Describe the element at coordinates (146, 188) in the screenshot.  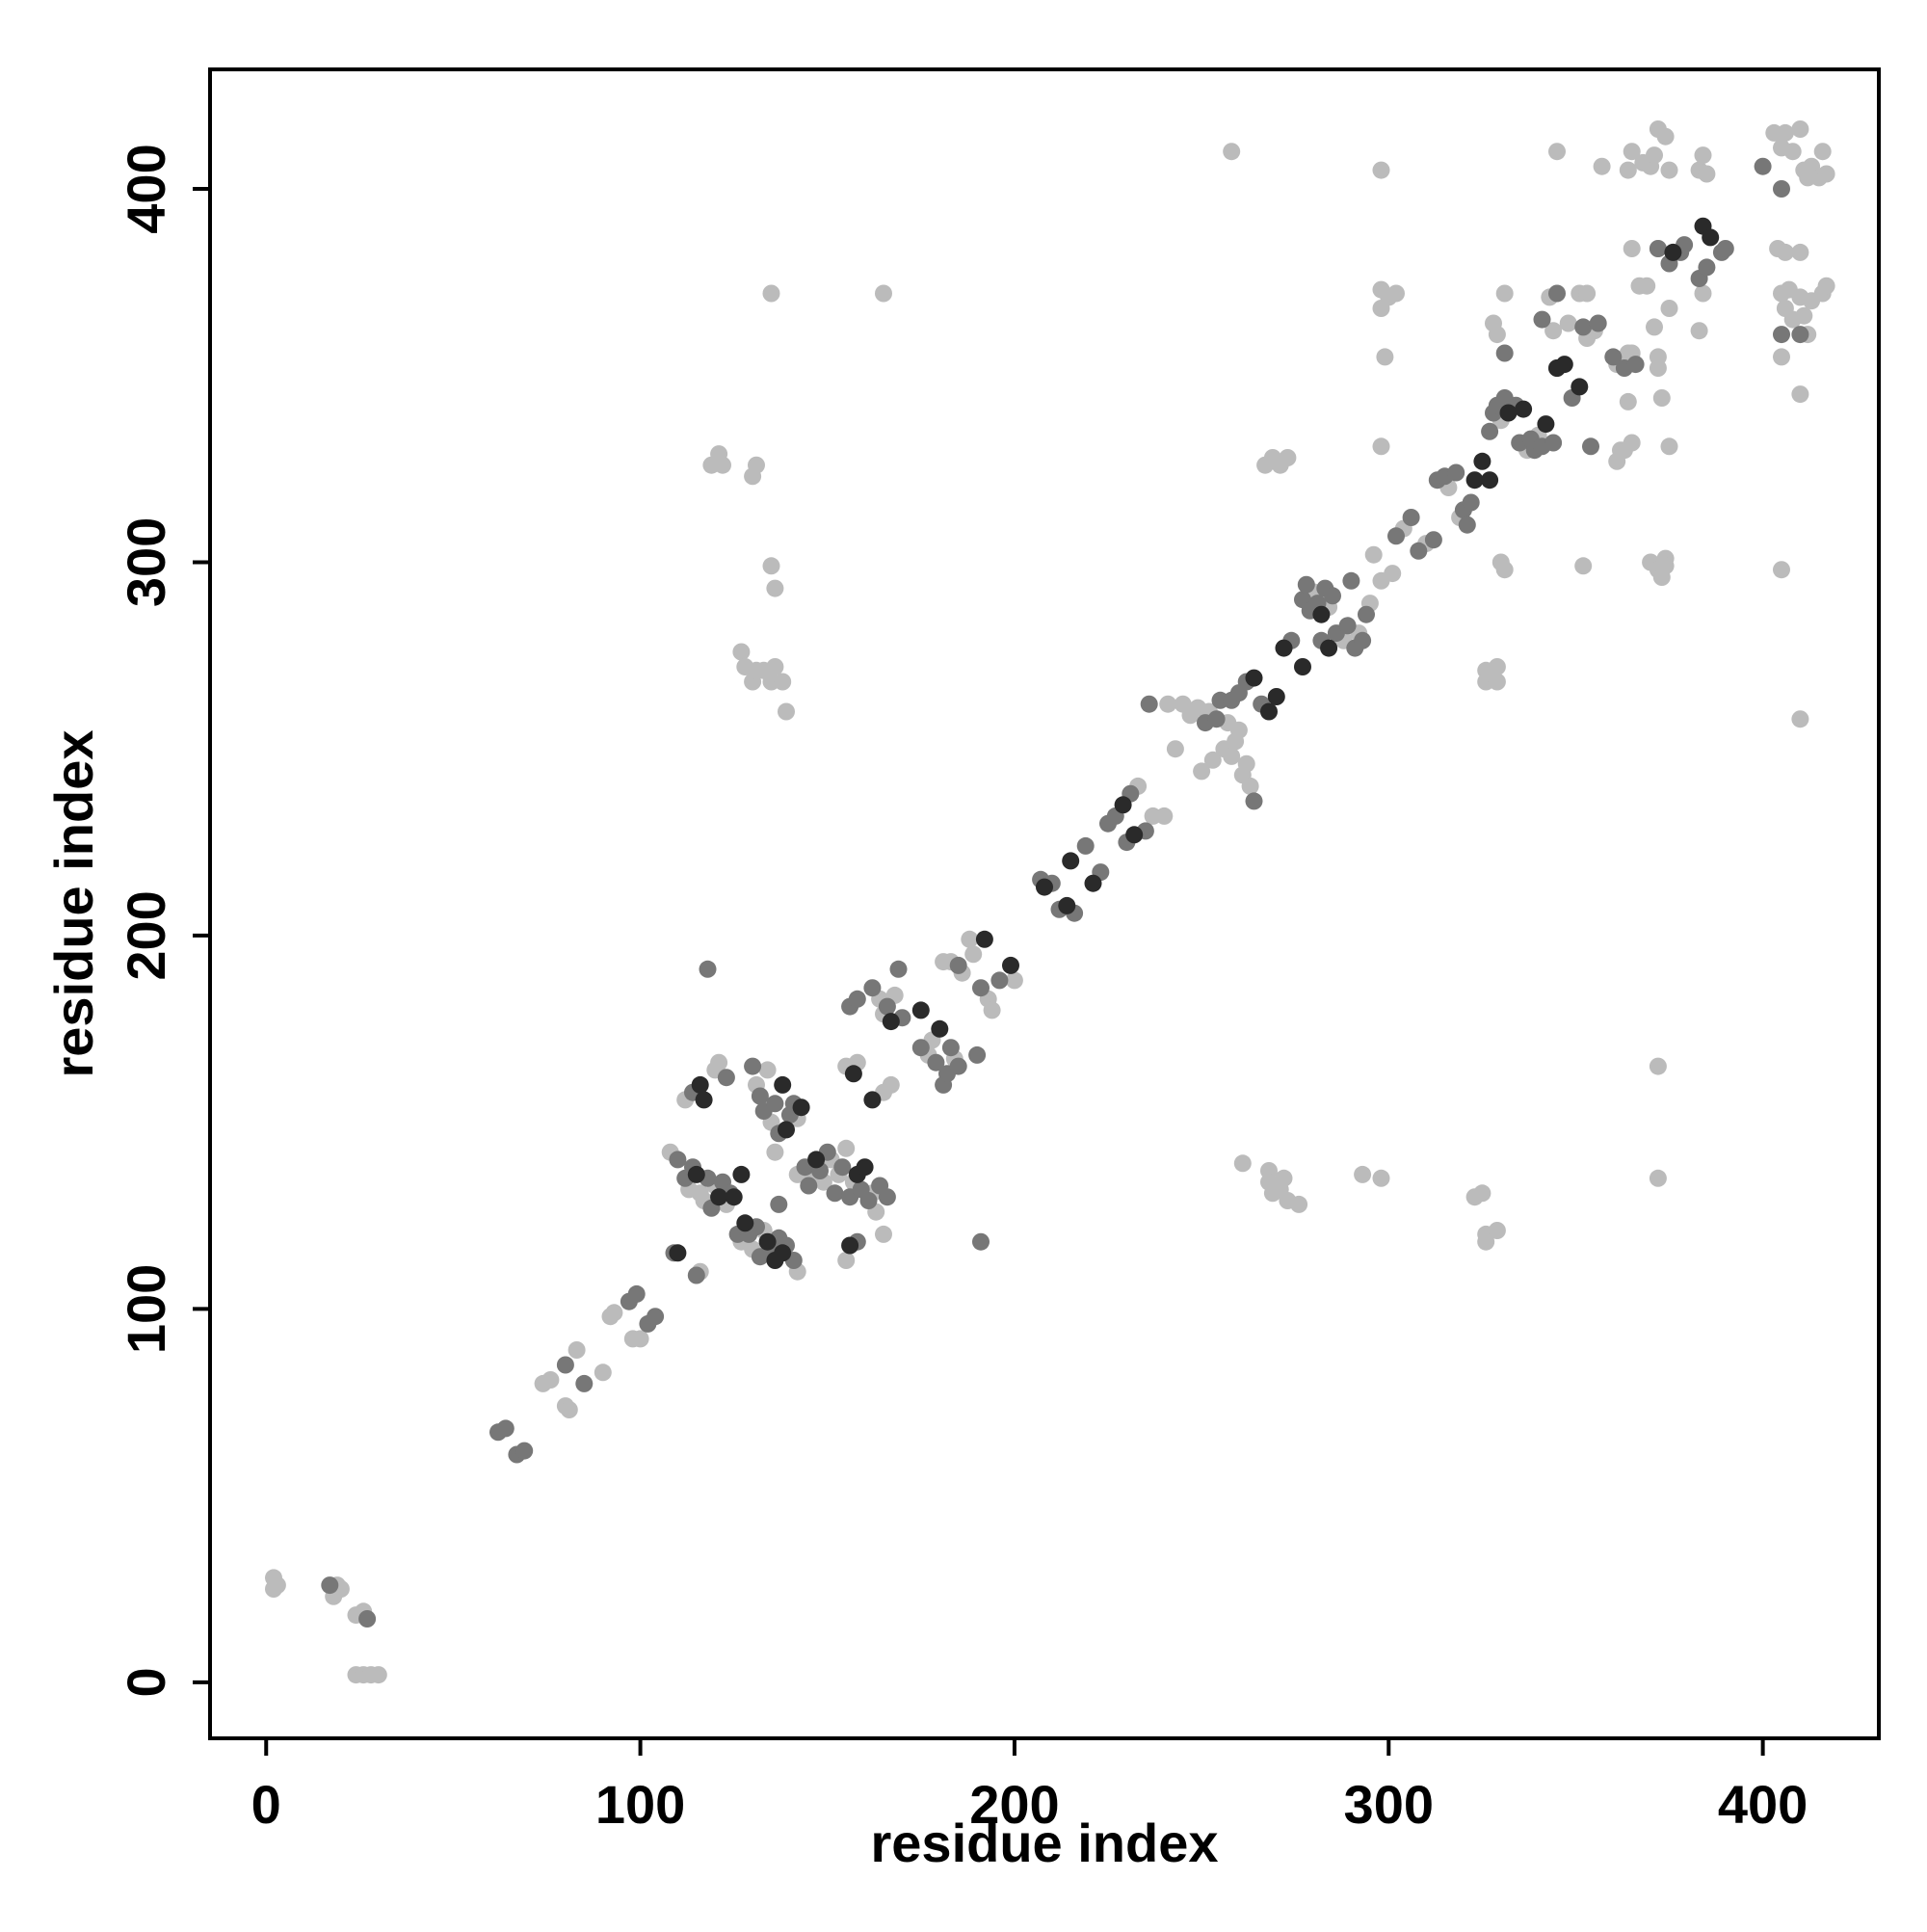
I see `y-tick-label: 400` at that location.